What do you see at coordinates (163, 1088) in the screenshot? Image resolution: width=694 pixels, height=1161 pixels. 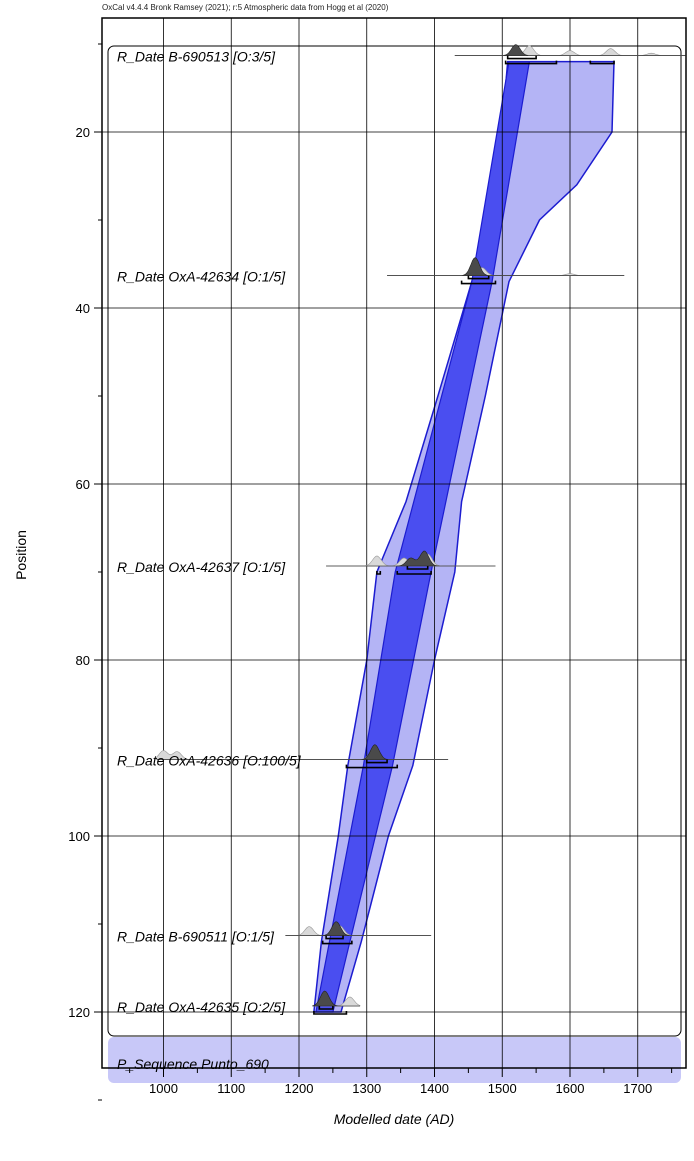 I see `x-tick-label: 1000` at bounding box center [163, 1088].